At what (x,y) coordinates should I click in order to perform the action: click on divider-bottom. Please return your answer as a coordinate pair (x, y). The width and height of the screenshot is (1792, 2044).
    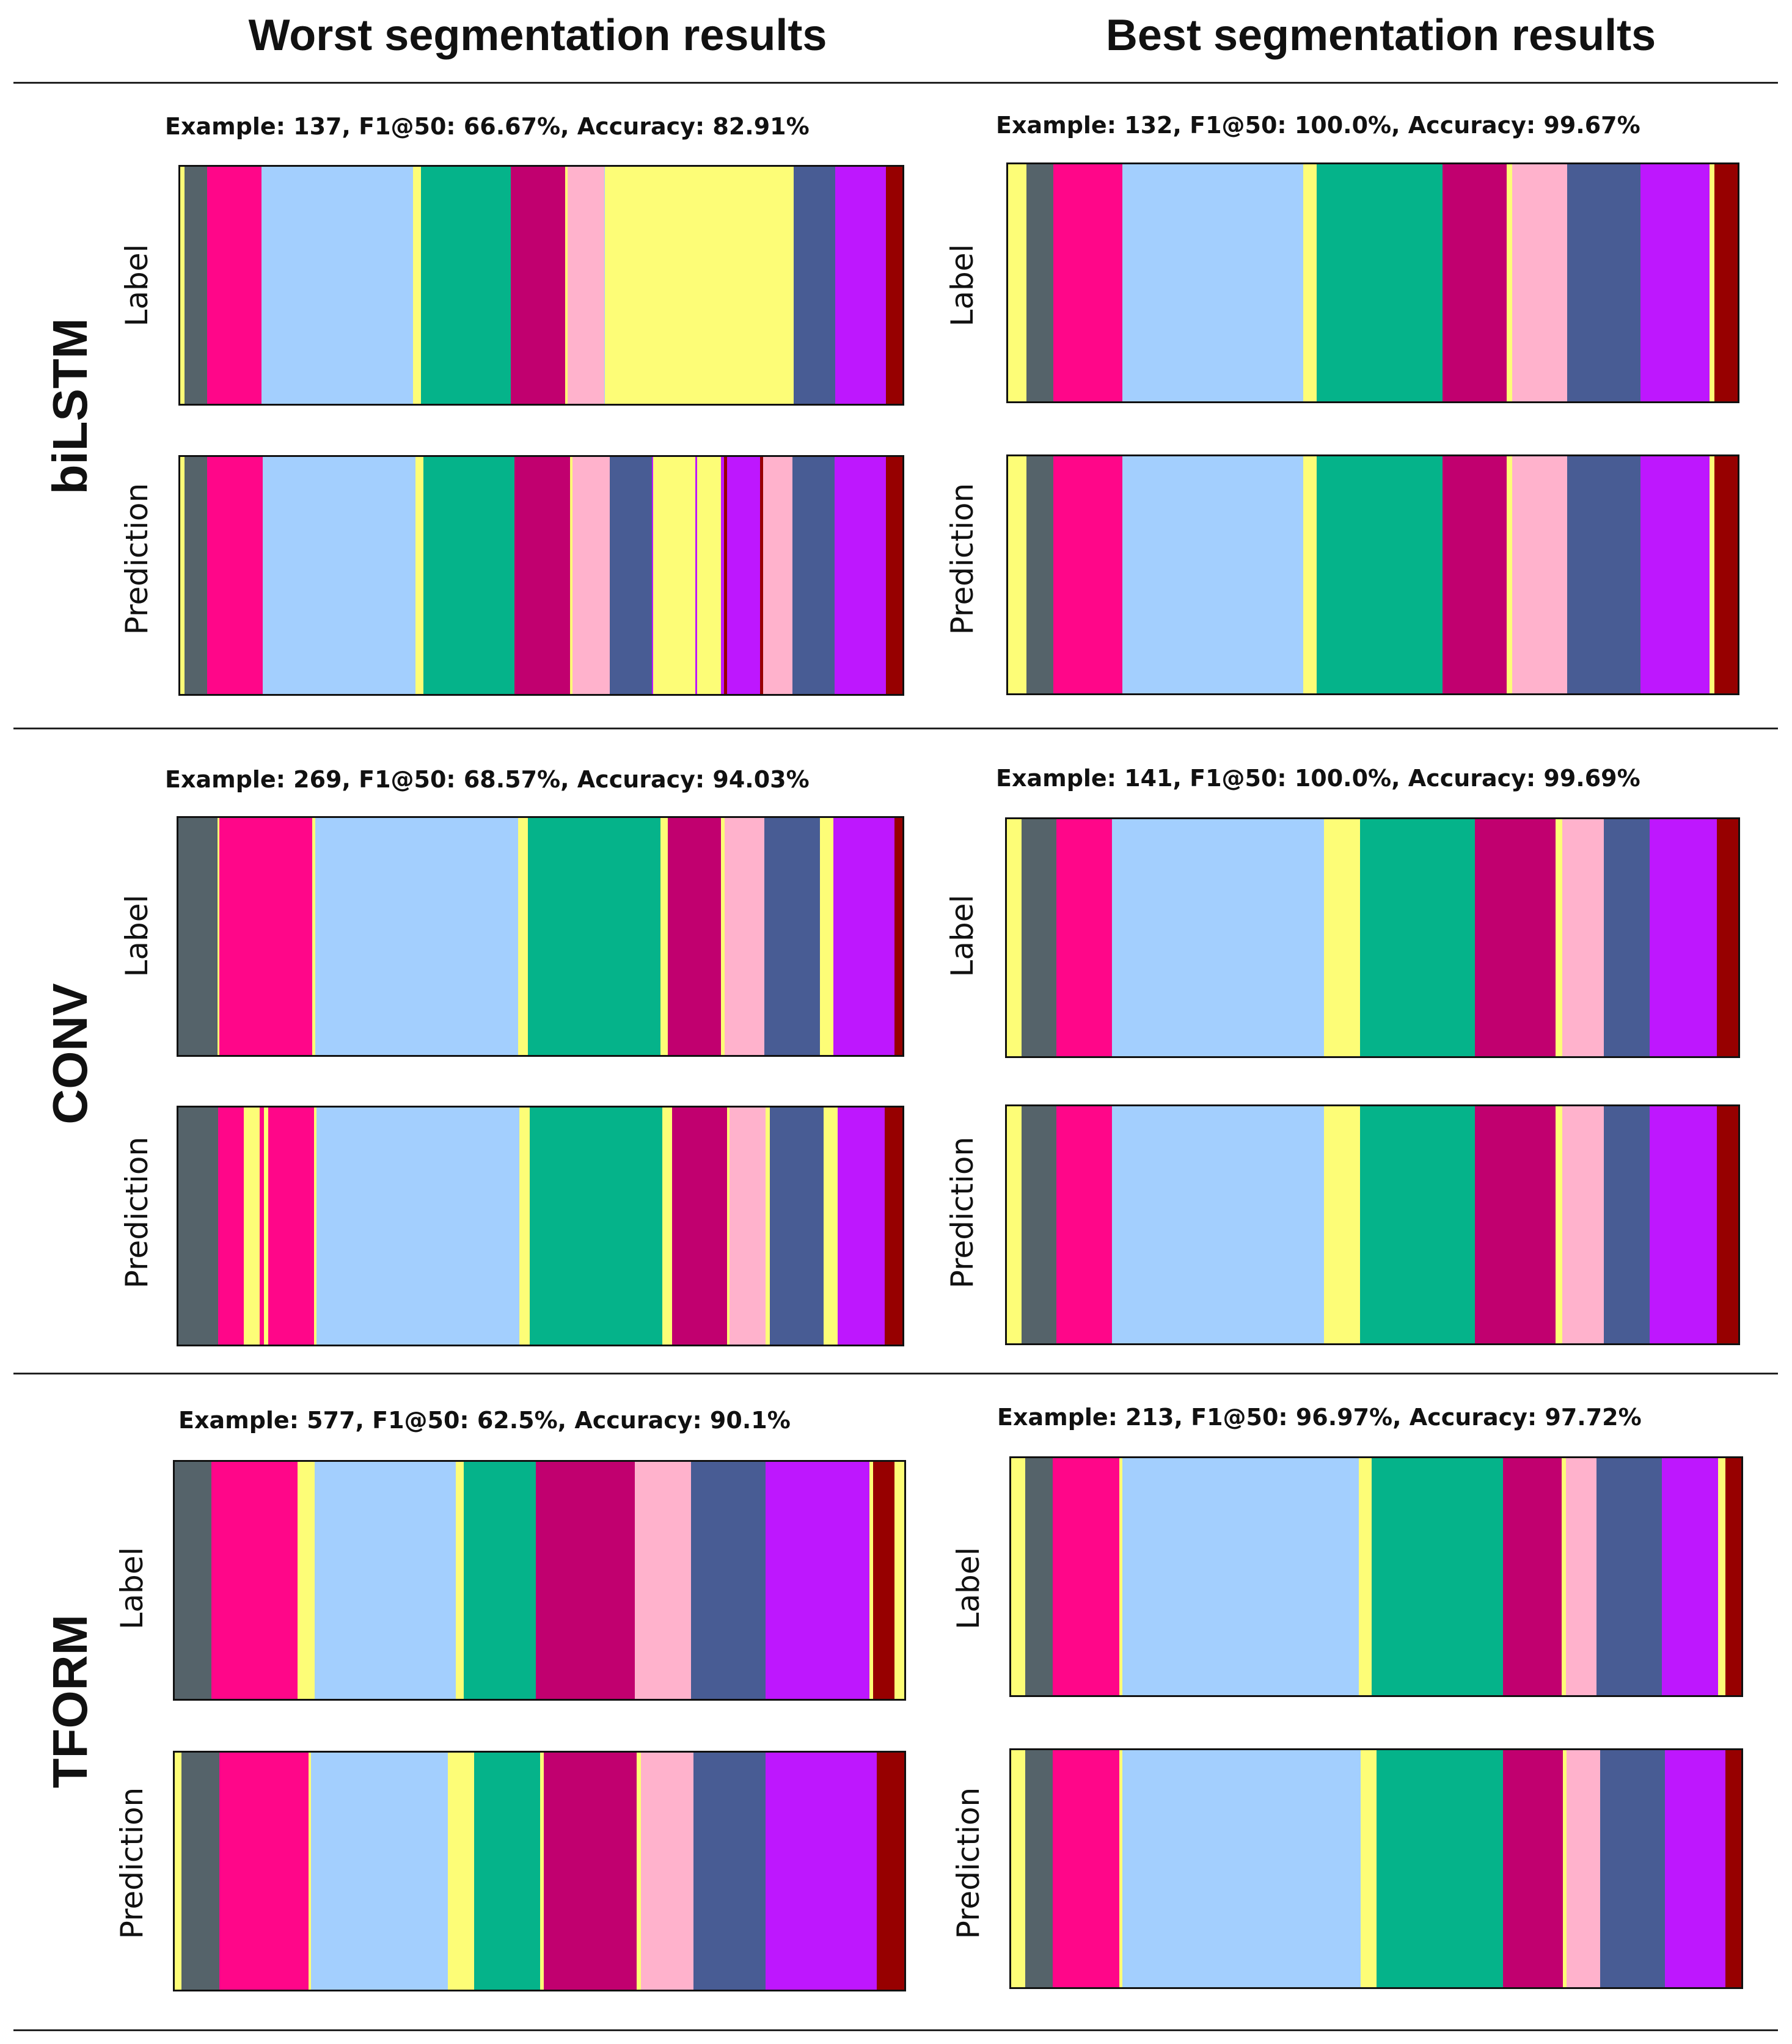
    Looking at the image, I should click on (895, 2030).